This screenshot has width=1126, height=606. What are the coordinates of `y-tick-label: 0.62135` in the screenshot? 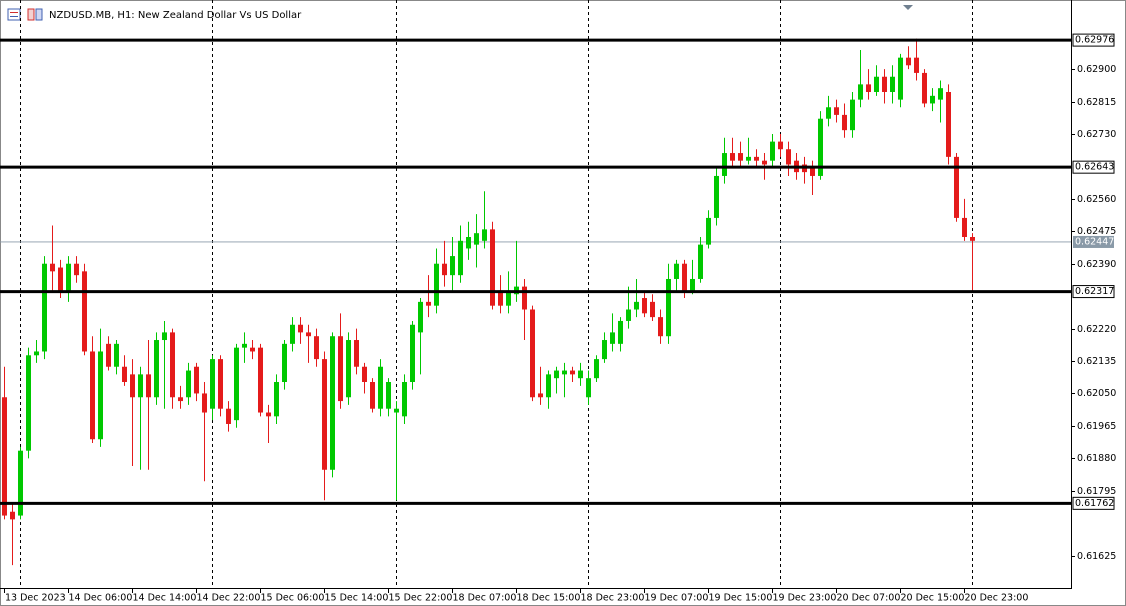 It's located at (1096, 361).